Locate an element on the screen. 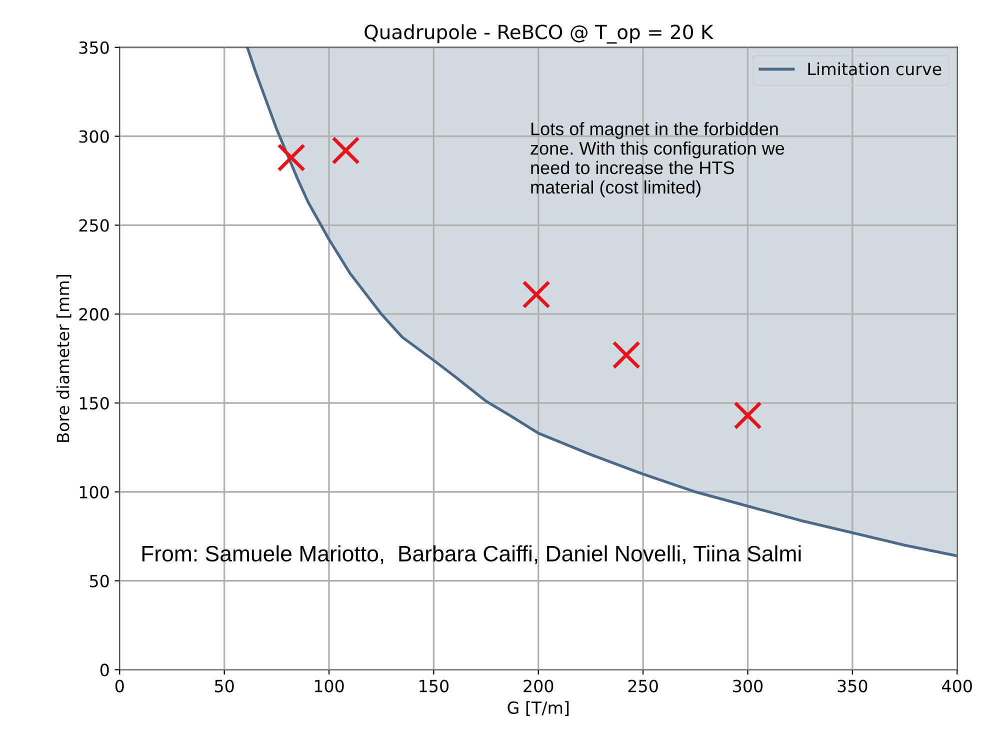 This screenshot has width=997, height=740. y-tick-label: 300 is located at coordinates (94, 136).